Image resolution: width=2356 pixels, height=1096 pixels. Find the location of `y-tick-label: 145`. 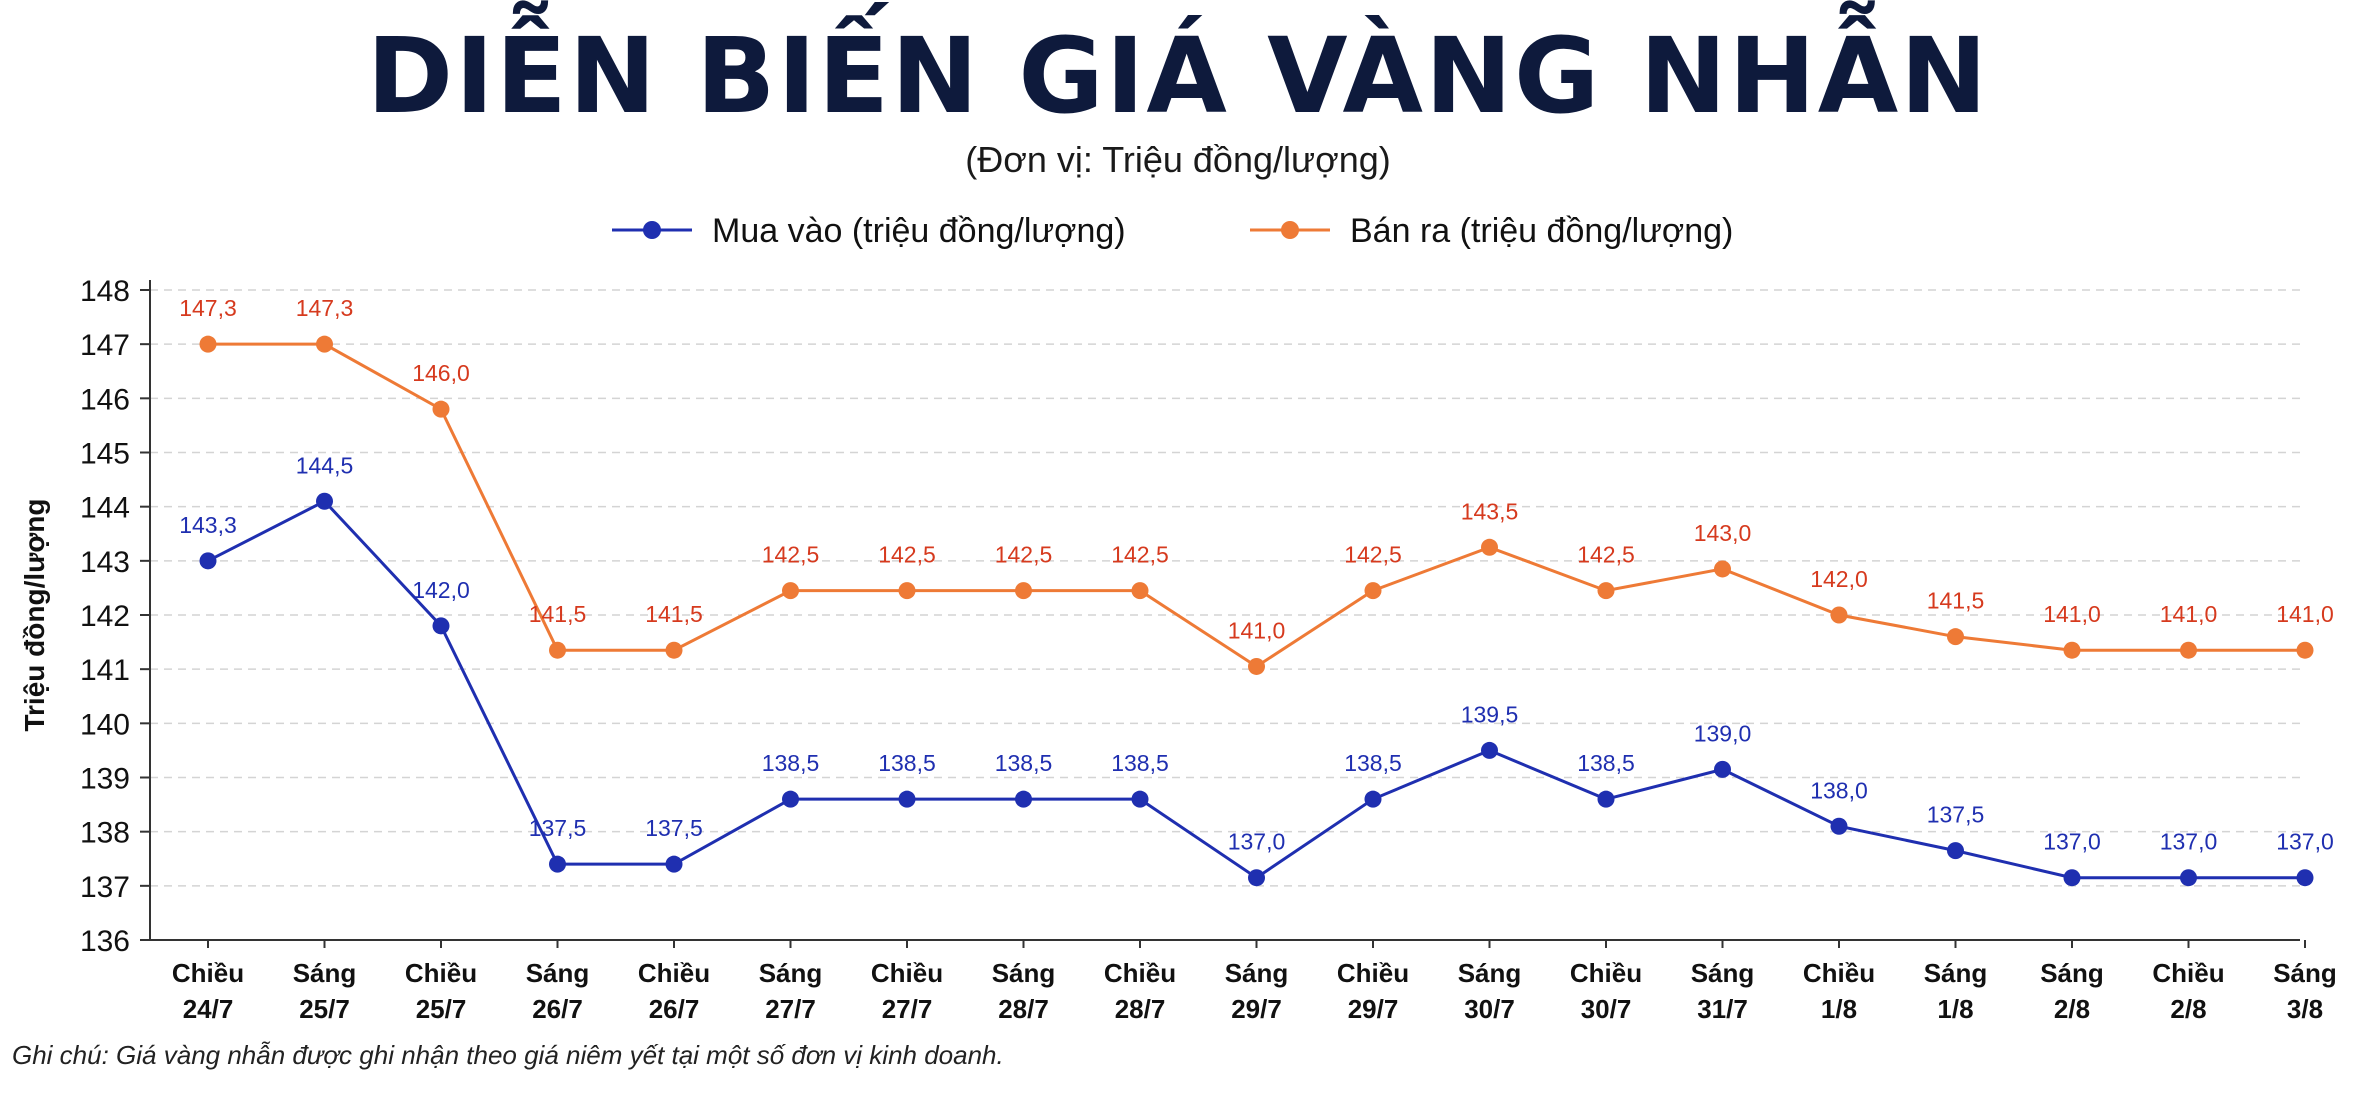

y-tick-label: 145 is located at coordinates (105, 454).